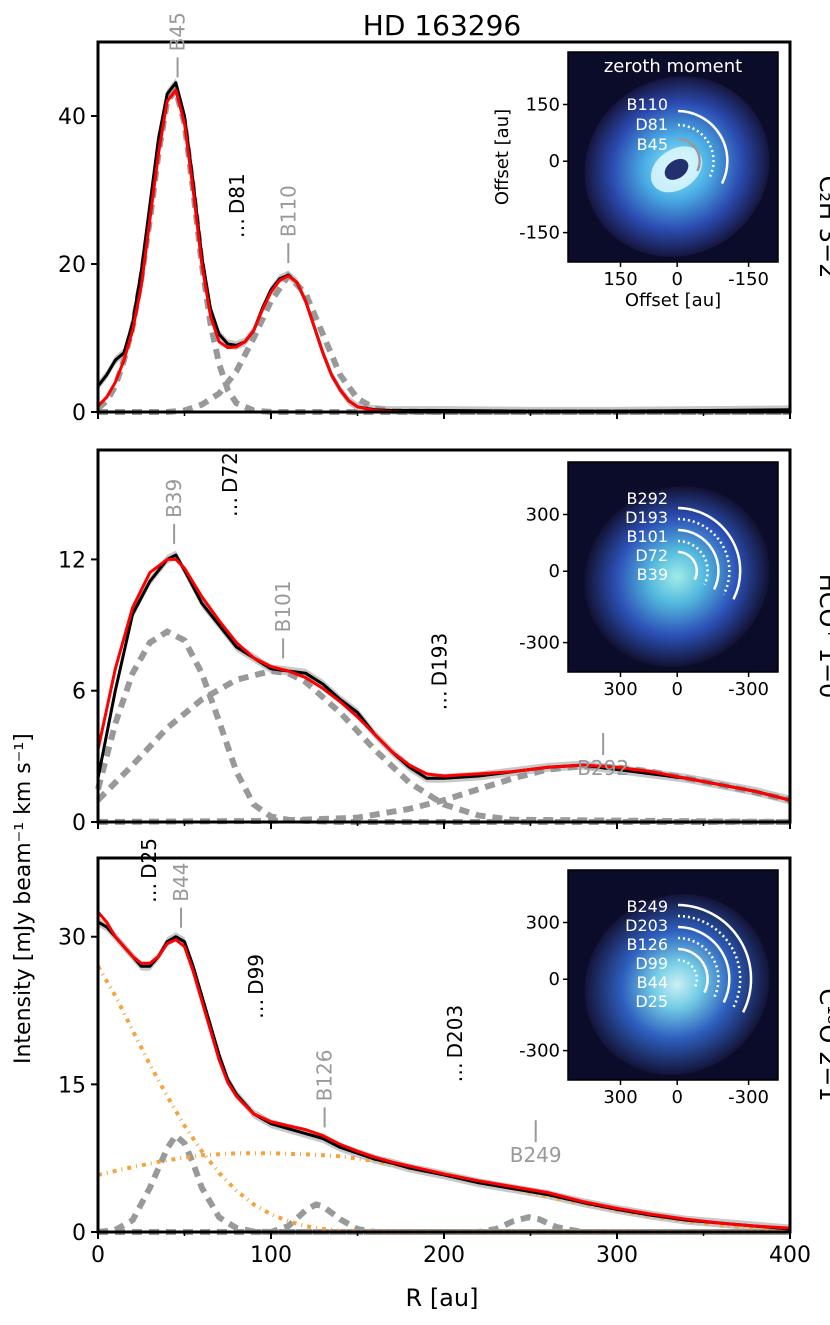 Image resolution: width=830 pixels, height=1325 pixels. I want to click on annotation-b110: B110, so click(288, 211).